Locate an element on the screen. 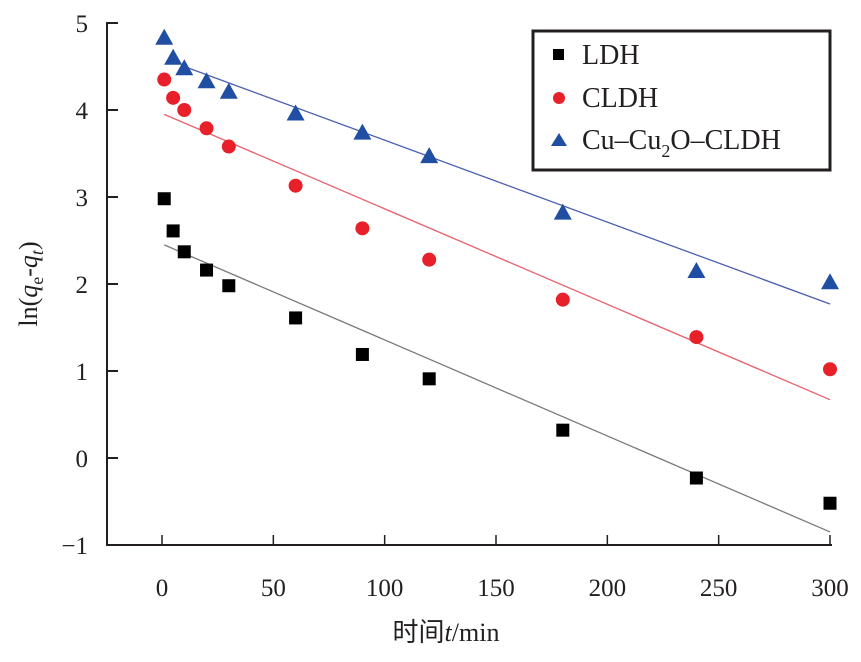 Image resolution: width=861 pixels, height=662 pixels. legend-box is located at coordinates (681, 100).